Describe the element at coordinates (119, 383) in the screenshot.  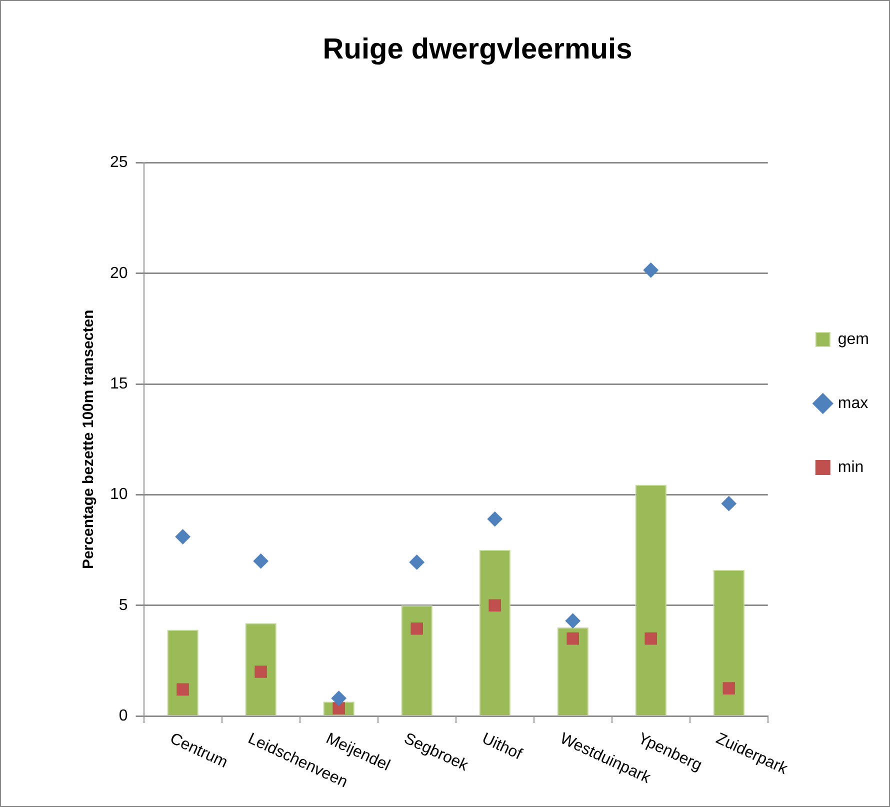
I see `y-tick-label: 15` at that location.